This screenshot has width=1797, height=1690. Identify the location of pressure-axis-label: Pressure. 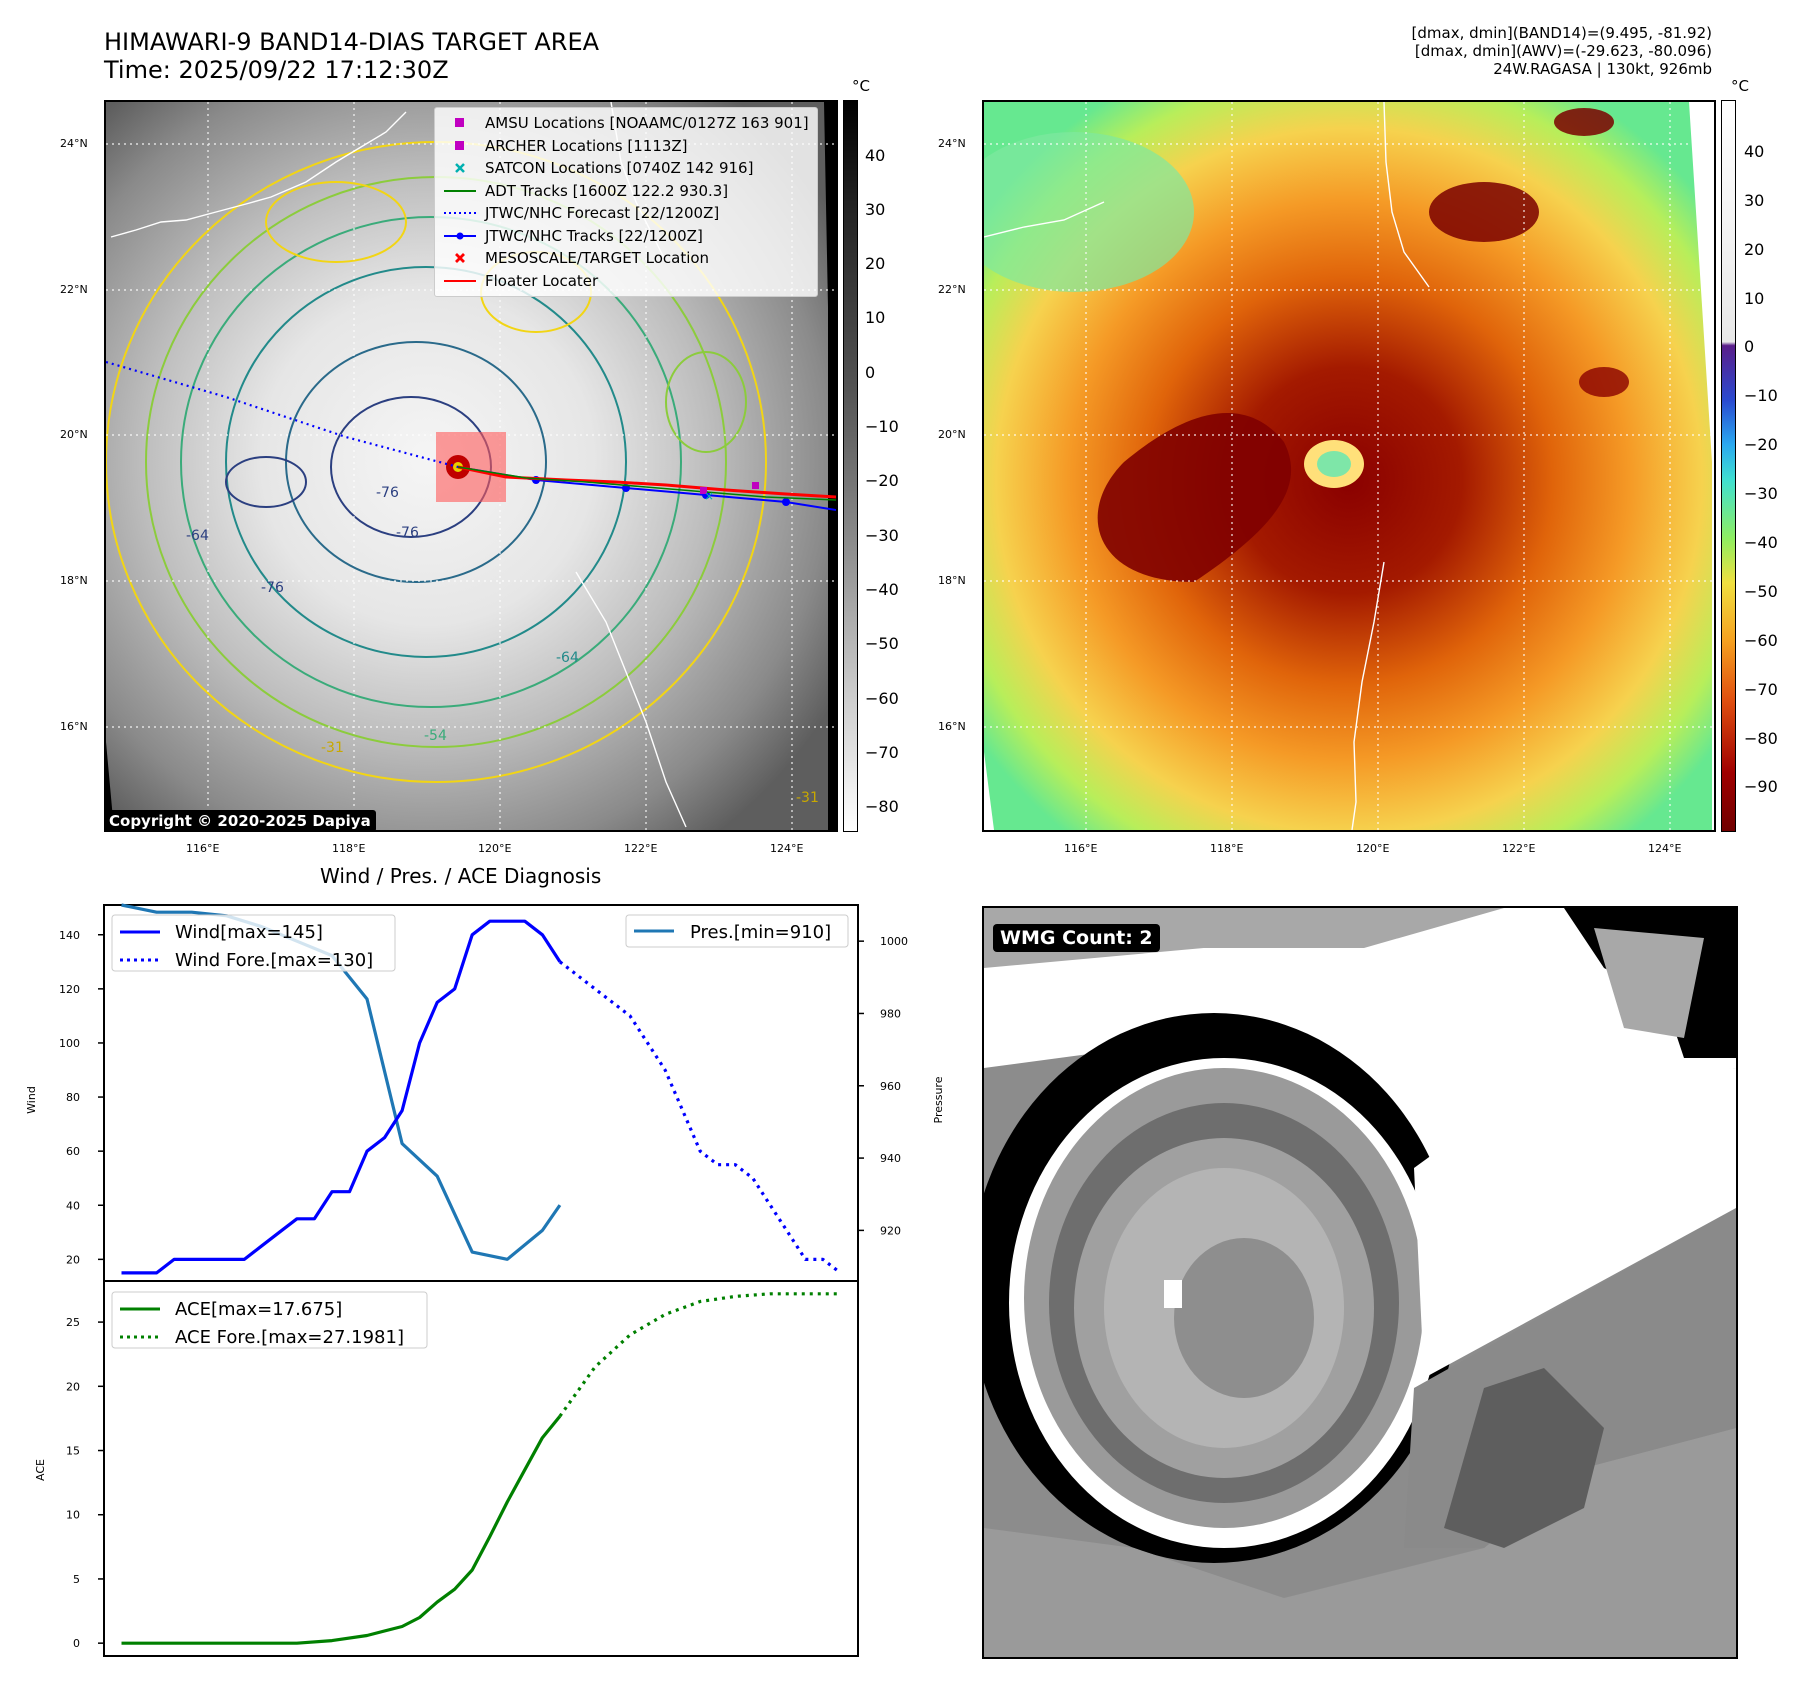
(938, 1099).